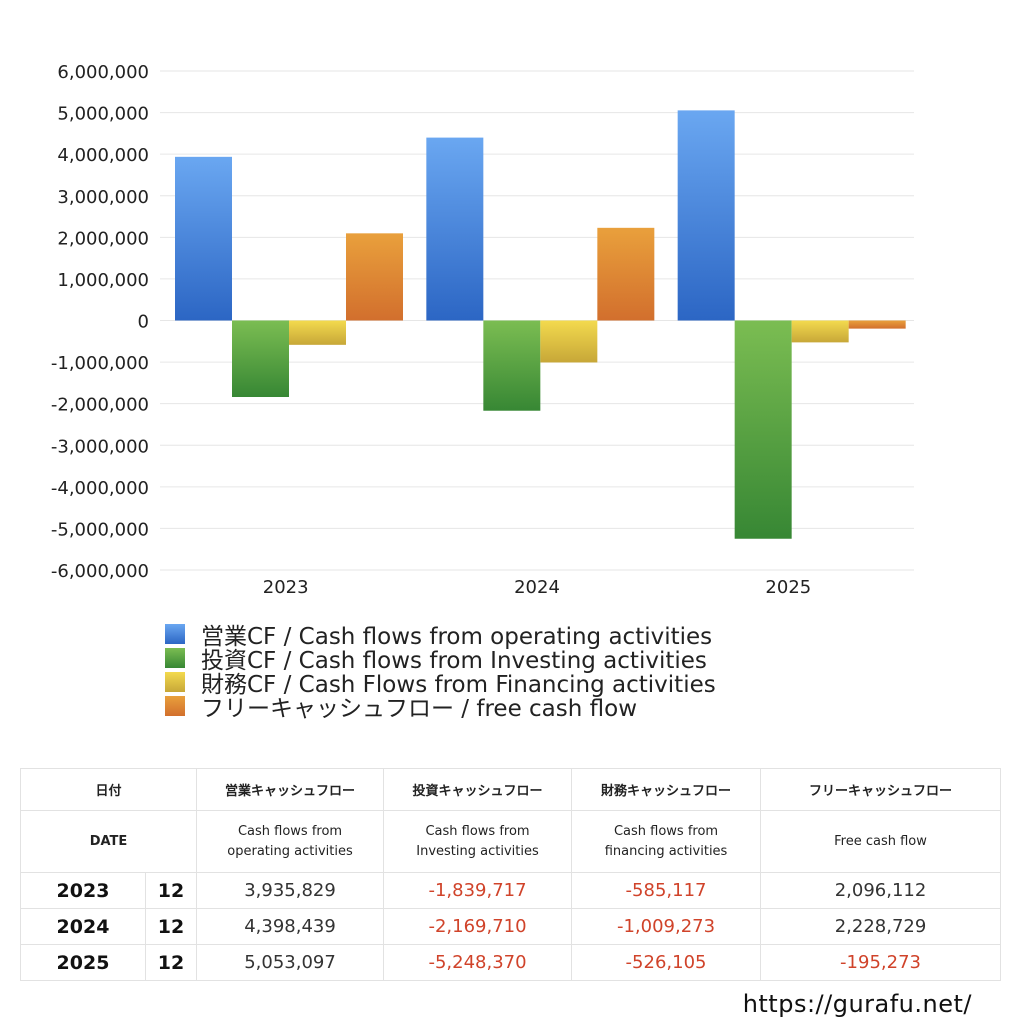 Image resolution: width=1024 pixels, height=1024 pixels. I want to click on row-operating: 3,935,829, so click(290, 890).